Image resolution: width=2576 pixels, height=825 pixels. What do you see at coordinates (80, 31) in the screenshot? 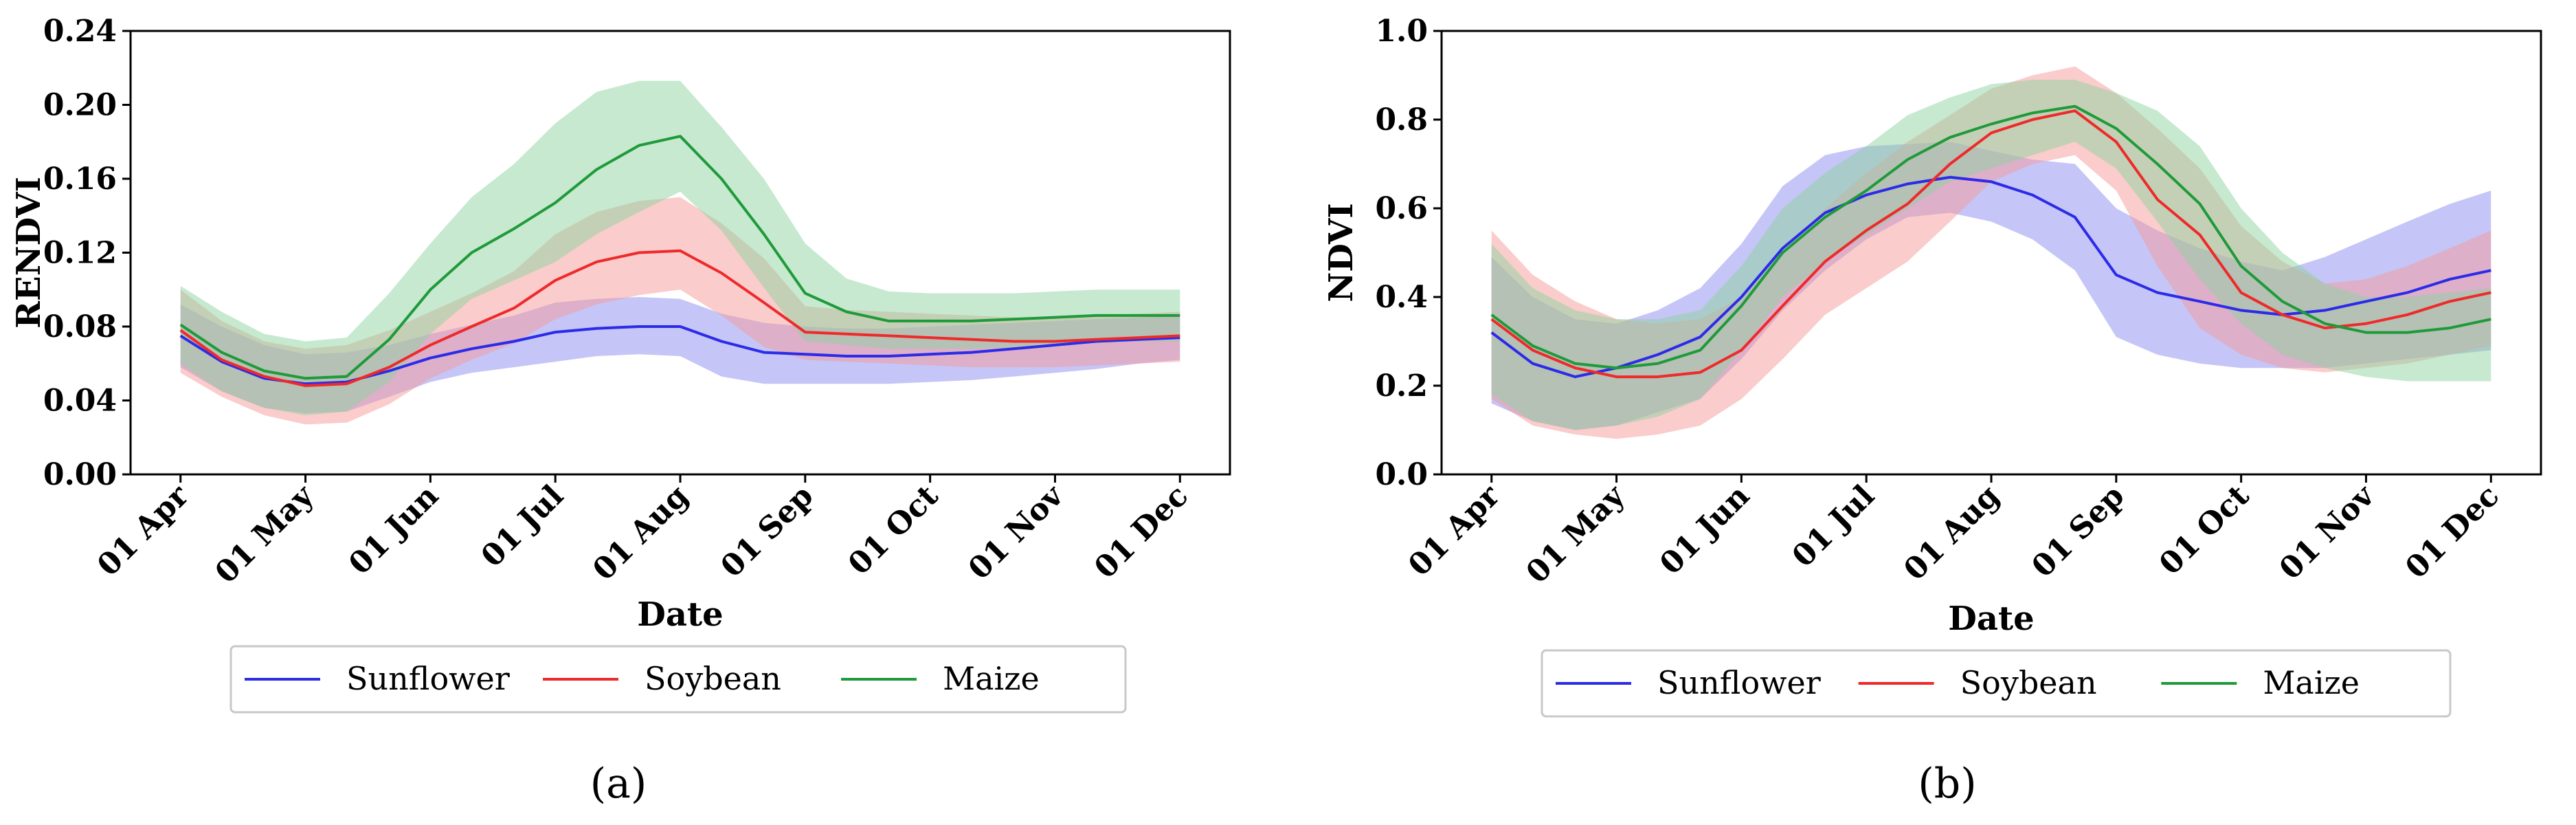
I see `y-tick-label: 0.24` at bounding box center [80, 31].